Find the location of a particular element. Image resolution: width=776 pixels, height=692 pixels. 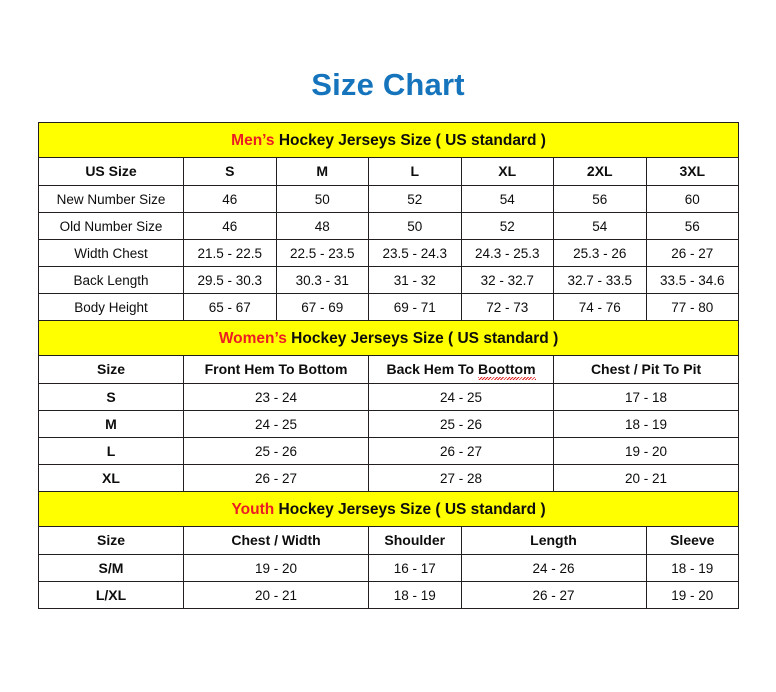

cell-womens-0-2: 17 - 18 is located at coordinates (646, 397).